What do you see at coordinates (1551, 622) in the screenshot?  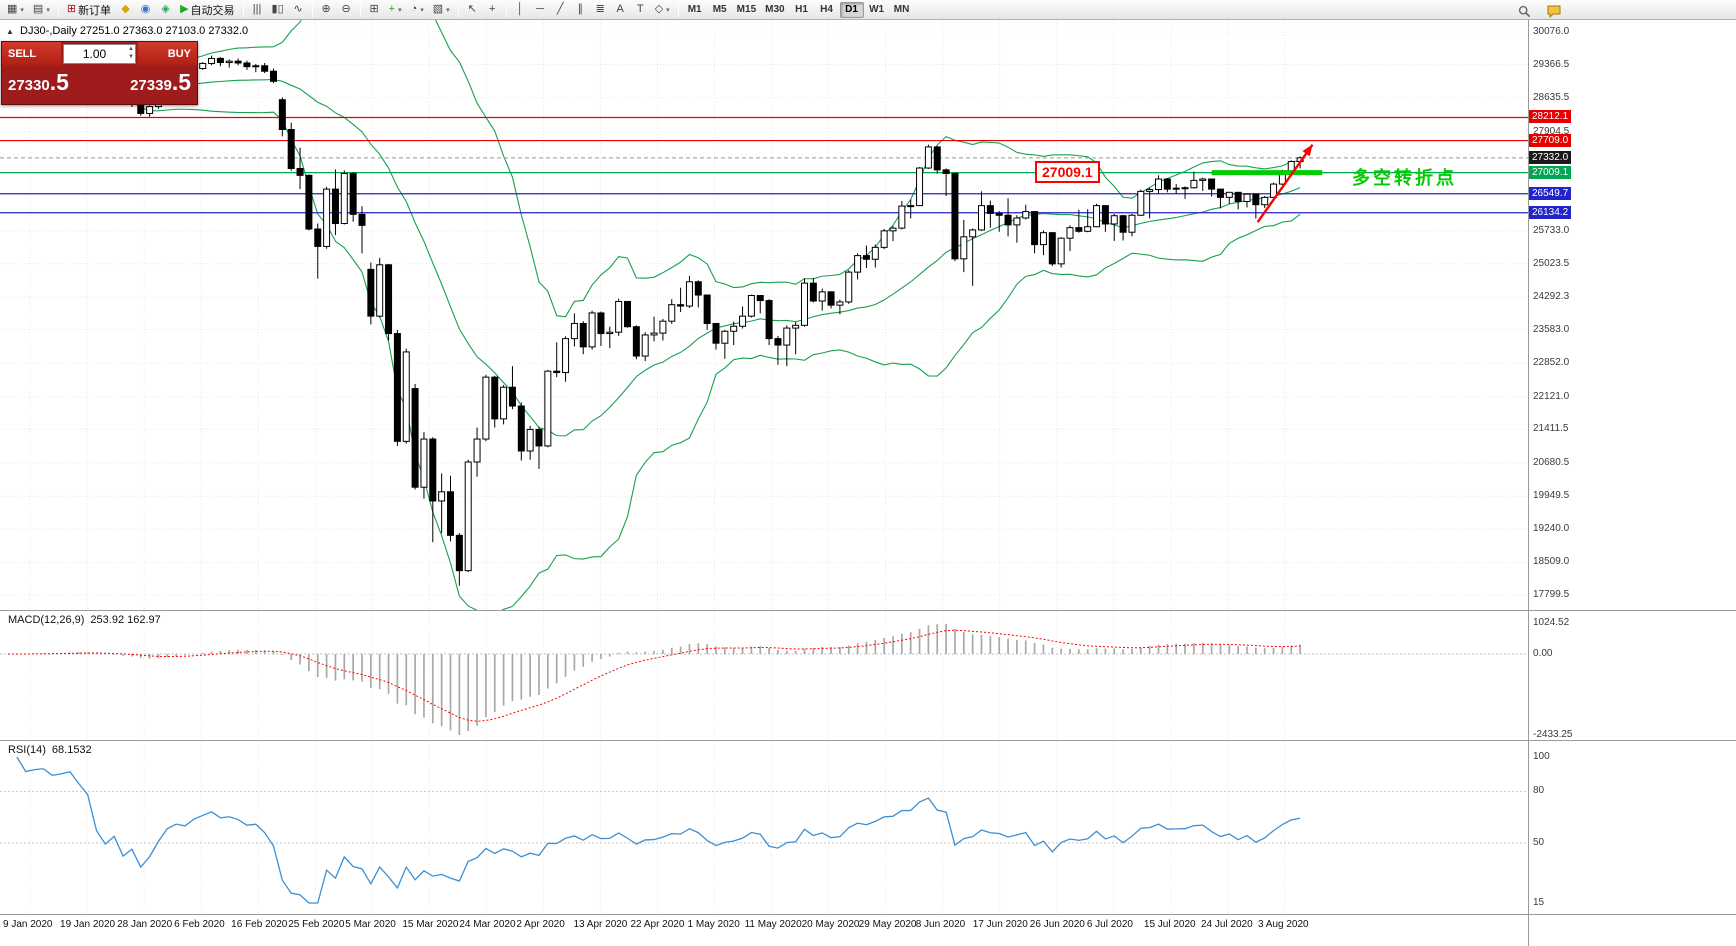 I see `macd-axis-label: 1024.52` at bounding box center [1551, 622].